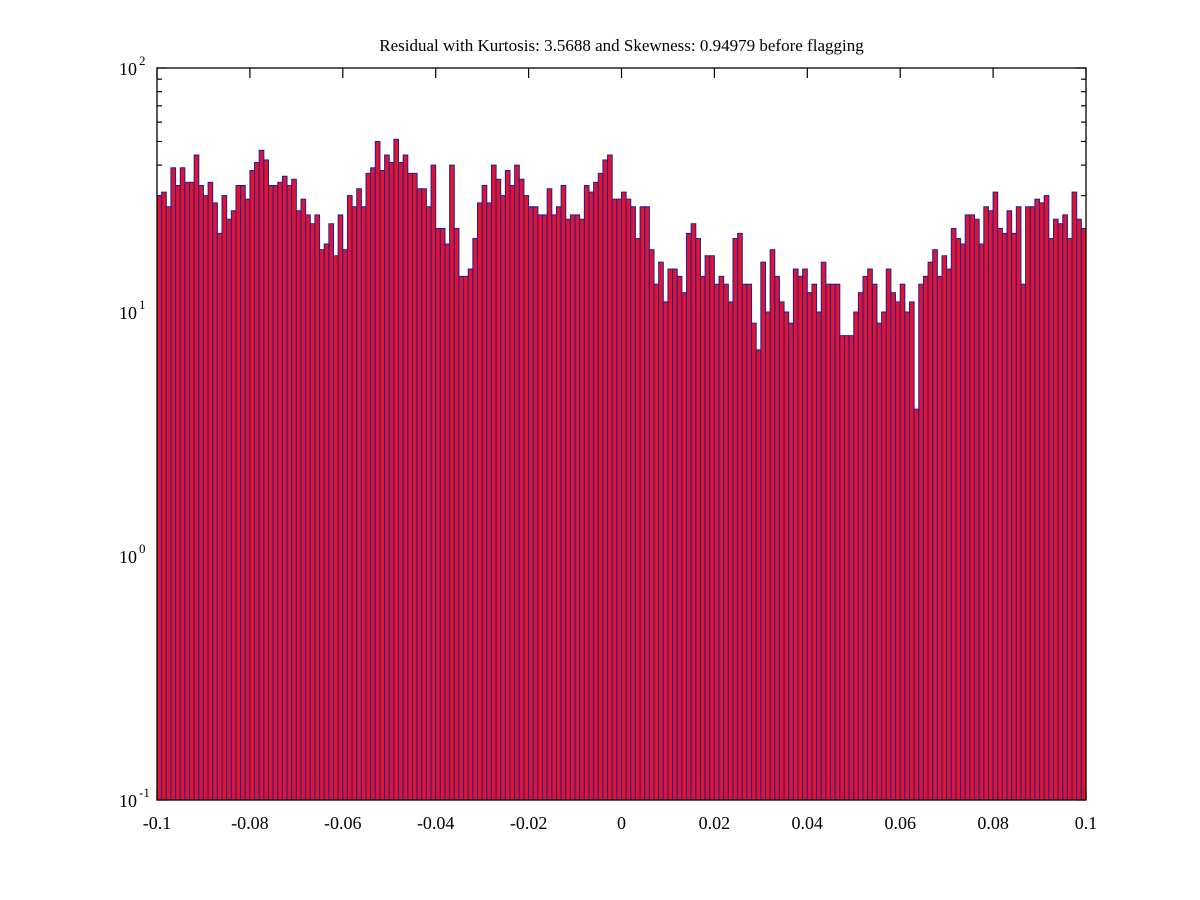 This screenshot has width=1200, height=900. I want to click on x-tick-label: -0.02, so click(529, 823).